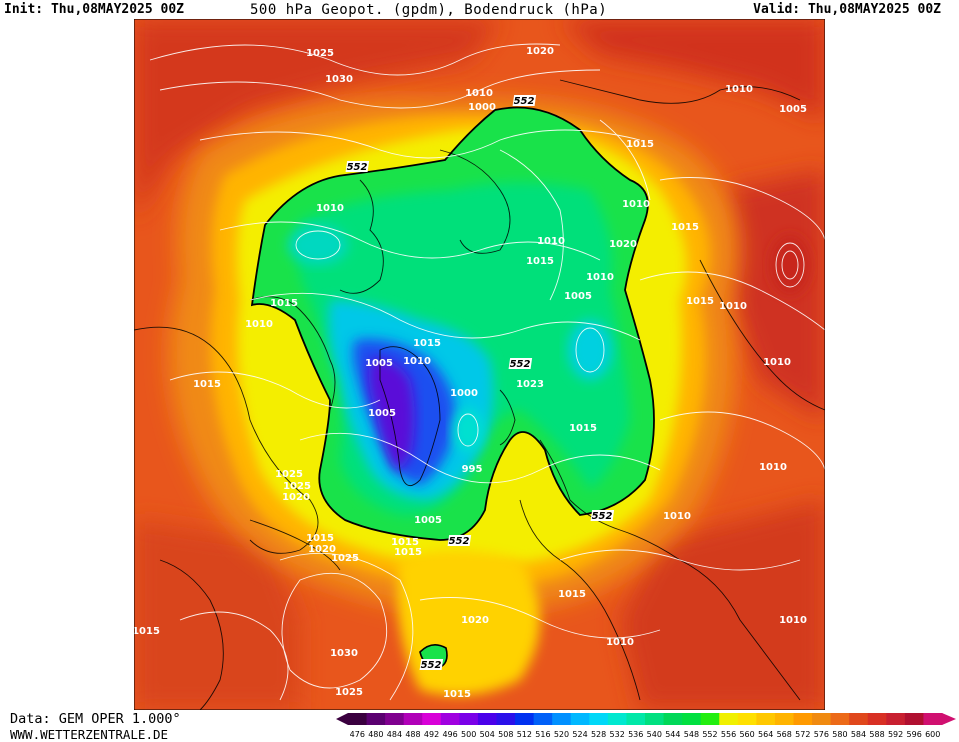  Describe the element at coordinates (468, 734) in the screenshot. I see `colorbar-tick-label: 500` at that location.